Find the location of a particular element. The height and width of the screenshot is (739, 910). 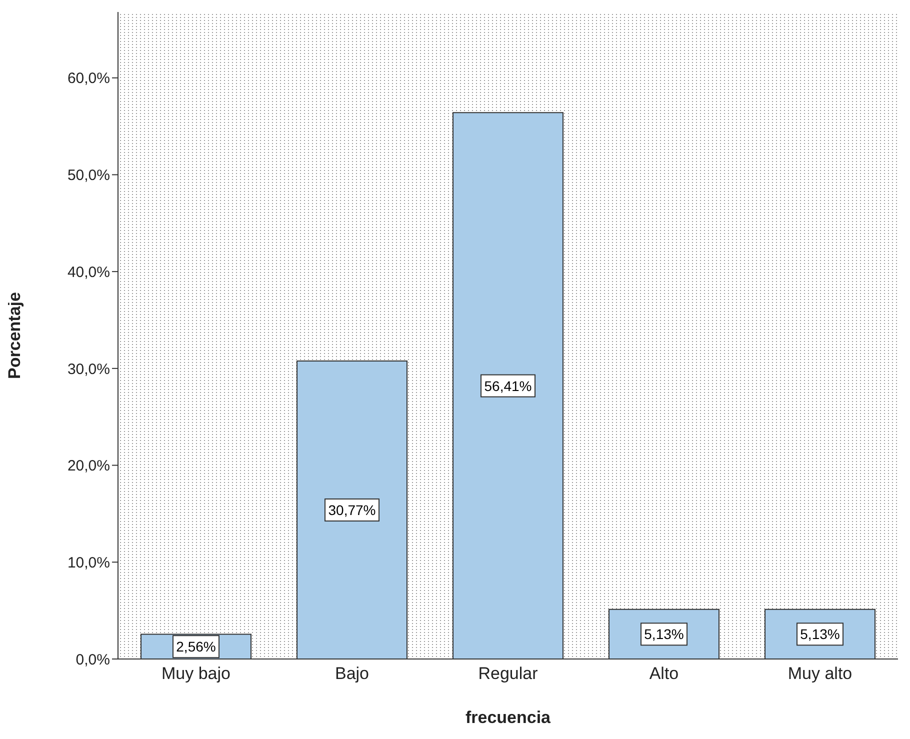

y-tick-label: 0,0% is located at coordinates (93, 659).